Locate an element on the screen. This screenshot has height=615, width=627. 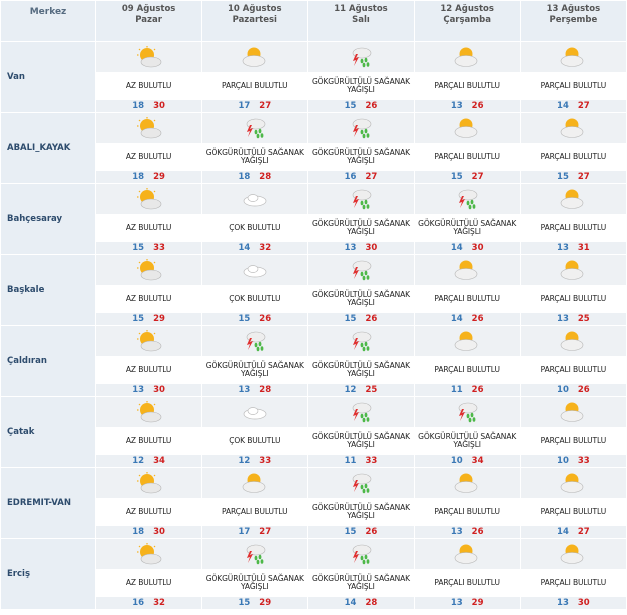
high-temp: 34 is located at coordinates (477, 461).